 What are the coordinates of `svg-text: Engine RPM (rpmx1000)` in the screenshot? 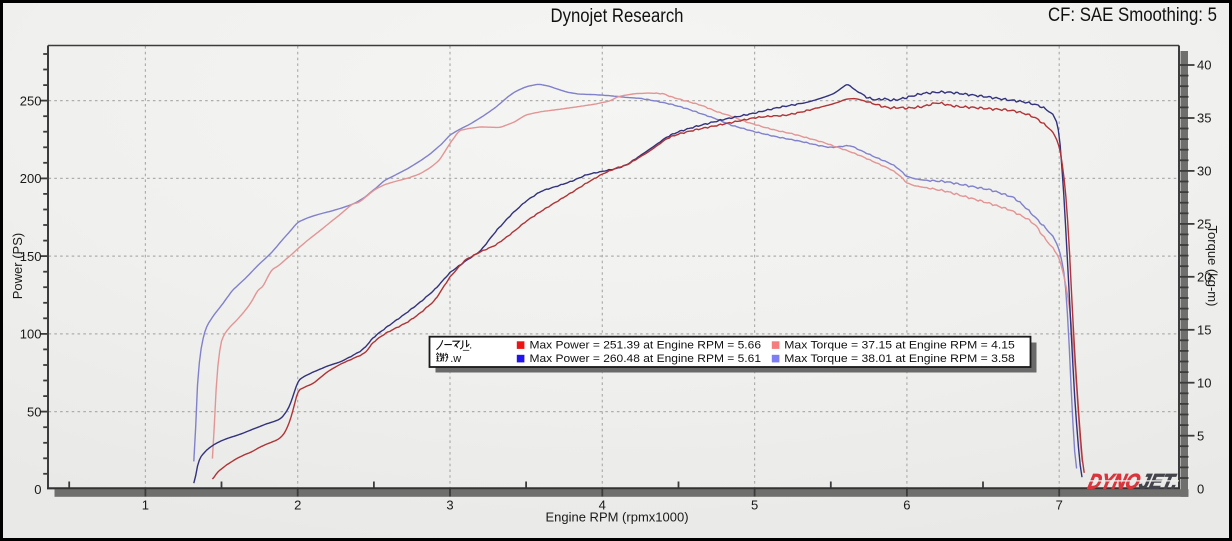 It's located at (616, 517).